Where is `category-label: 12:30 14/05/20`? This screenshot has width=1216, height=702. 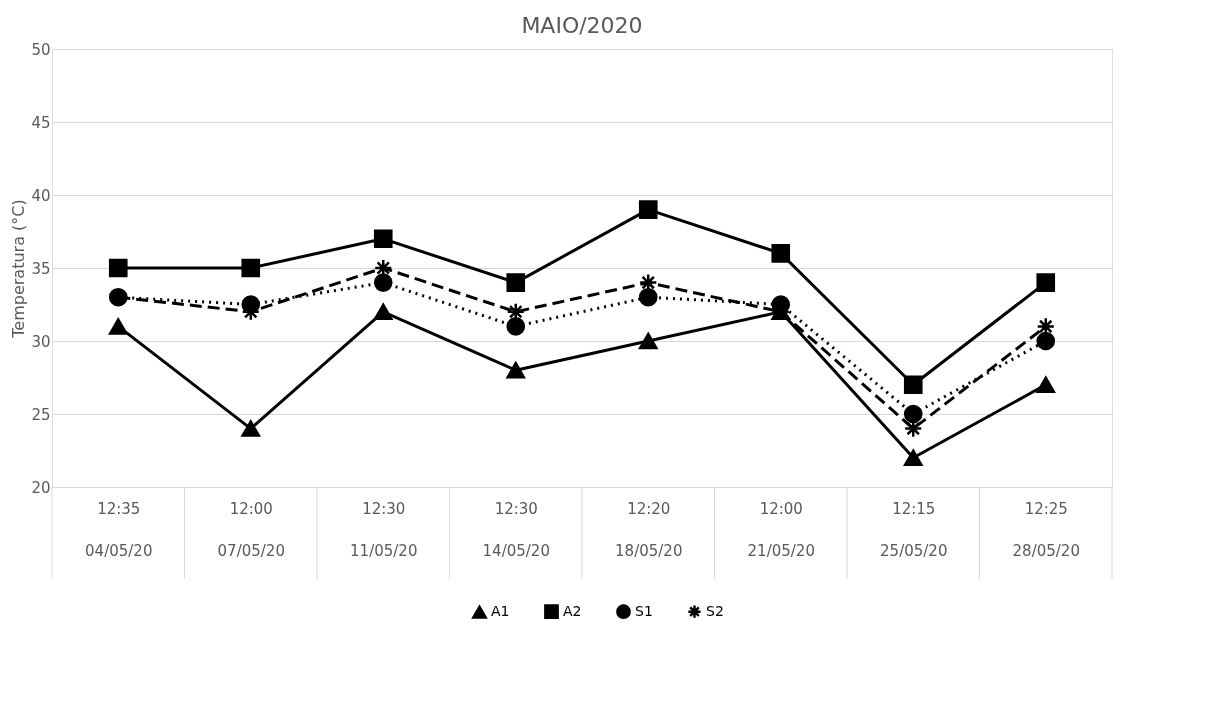
category-label: 12:30 14/05/20 is located at coordinates (516, 529).